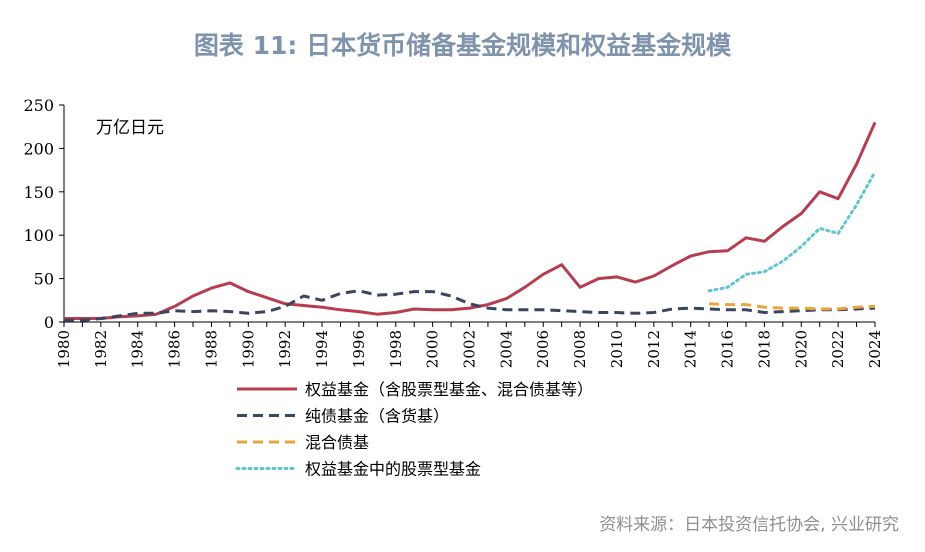 Image resolution: width=925 pixels, height=552 pixels. What do you see at coordinates (322, 349) in the screenshot?
I see `x-tick-label: 1994` at bounding box center [322, 349].